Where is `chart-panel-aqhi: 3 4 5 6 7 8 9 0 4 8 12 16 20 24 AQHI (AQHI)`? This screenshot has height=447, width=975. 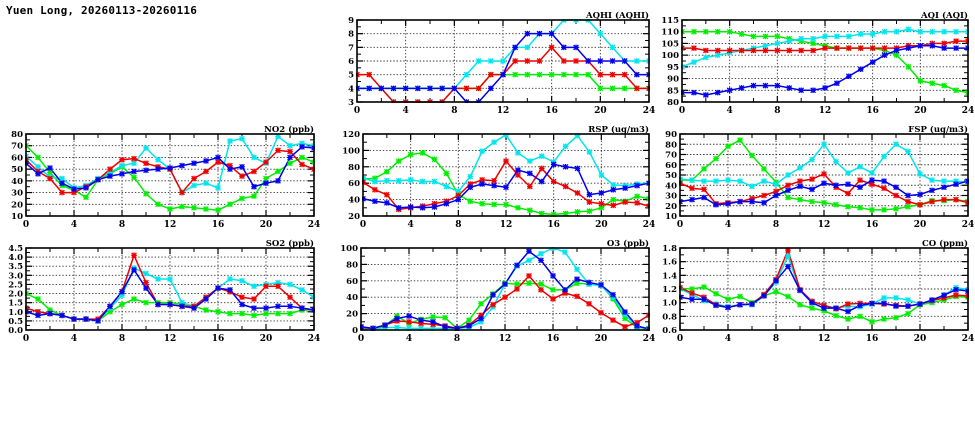 chart-panel-aqhi: 3 4 5 6 7 8 9 0 4 8 12 16 20 24 AQHI (AQHI) is located at coordinates (496, 65).